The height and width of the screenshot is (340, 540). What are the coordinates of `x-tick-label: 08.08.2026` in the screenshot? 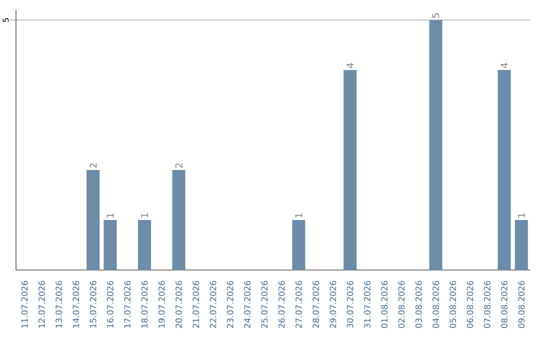 It's located at (504, 304).